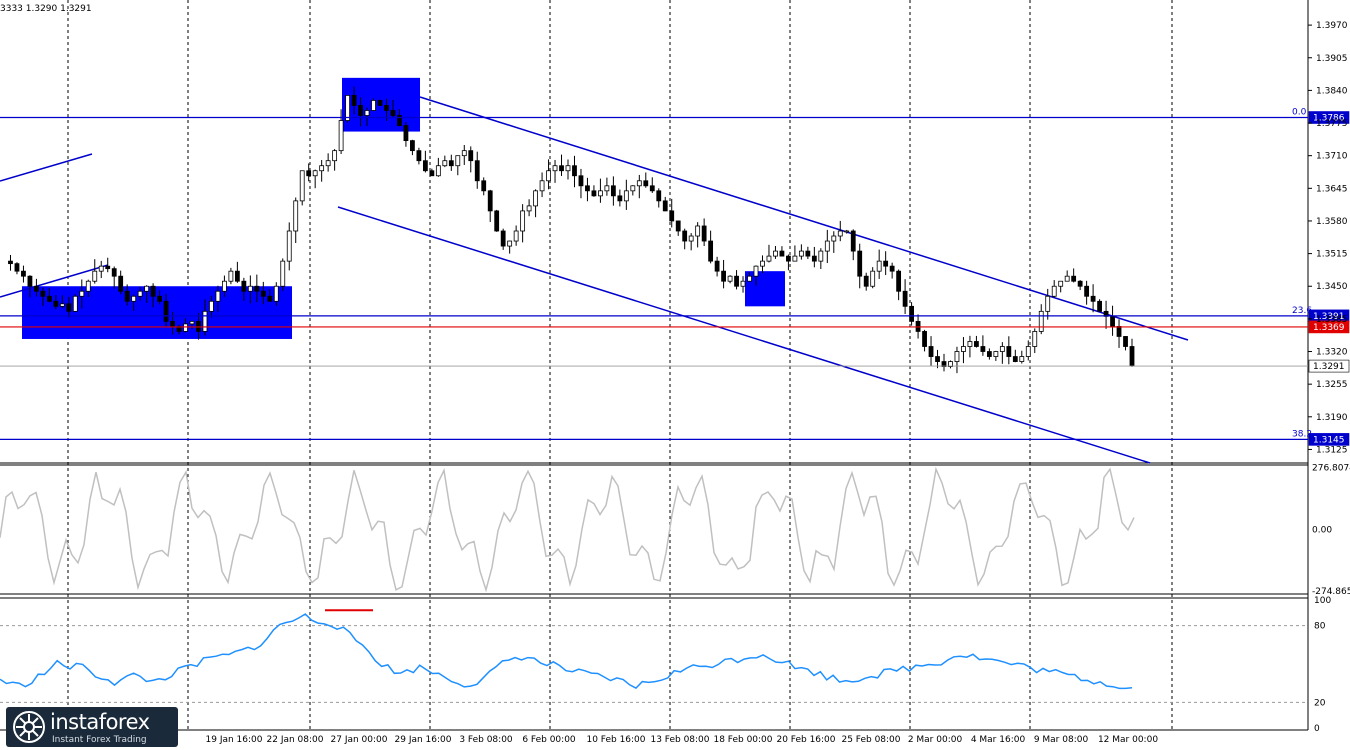  What do you see at coordinates (1332, 450) in the screenshot?
I see `y-tick-label: 1.3125` at bounding box center [1332, 450].